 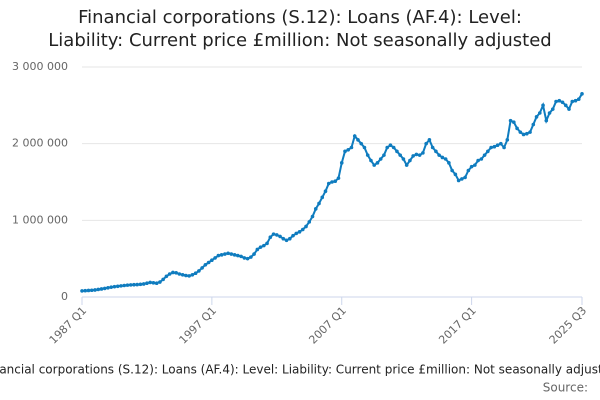 I want to click on x-tick-label: 2025 Q3, so click(x=568, y=325).